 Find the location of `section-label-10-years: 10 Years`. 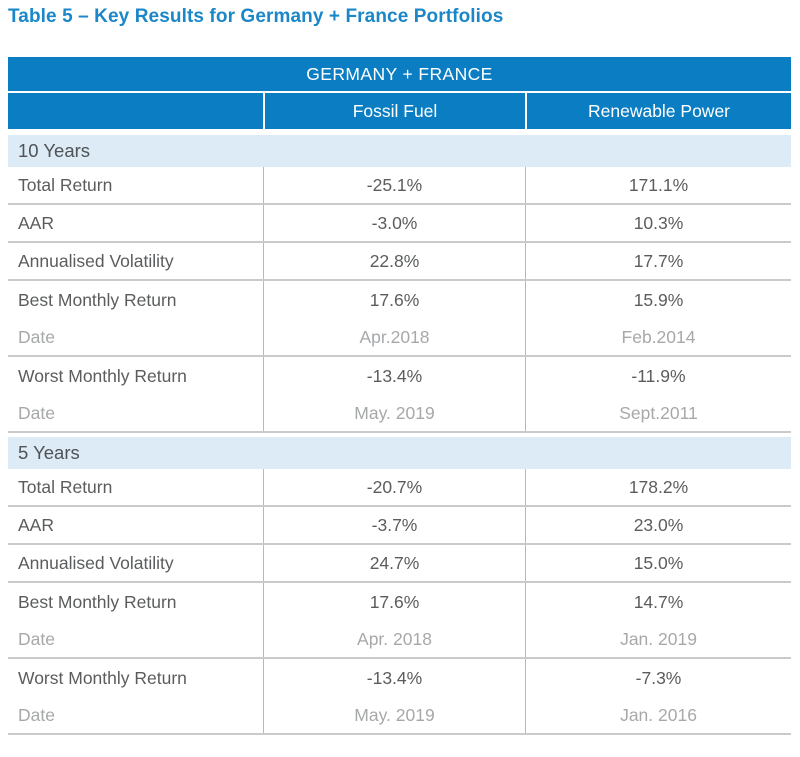

section-label-10-years: 10 Years is located at coordinates (399, 151).